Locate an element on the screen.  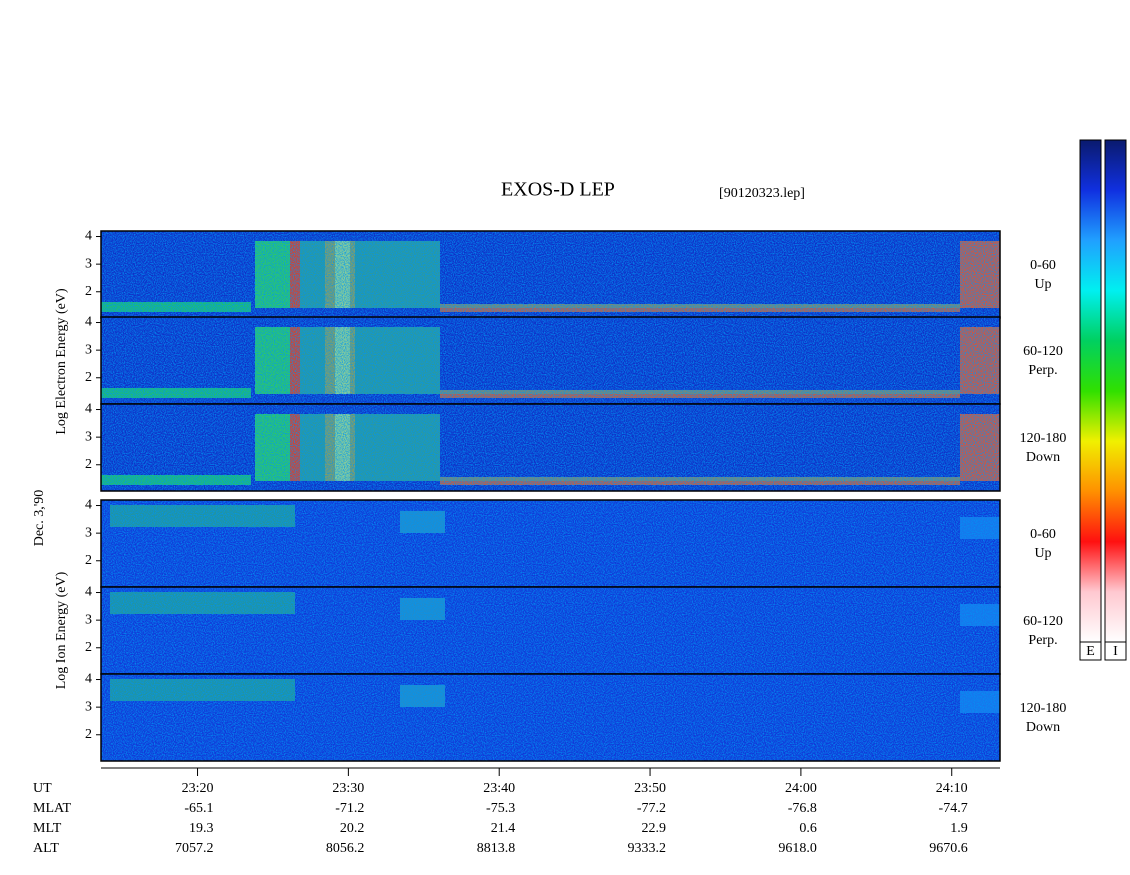
group-label: Log Ion Energy (eV) is located at coordinates (61, 630).